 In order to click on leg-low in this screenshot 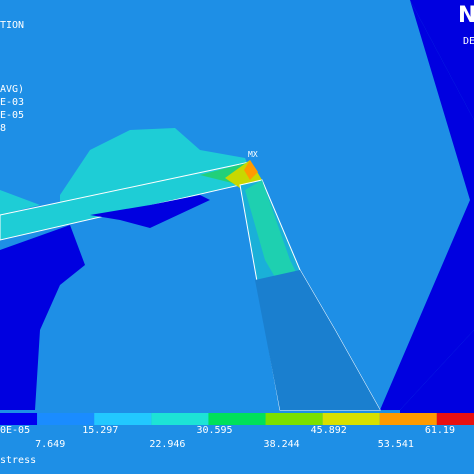, I will do `click(317, 340)`.